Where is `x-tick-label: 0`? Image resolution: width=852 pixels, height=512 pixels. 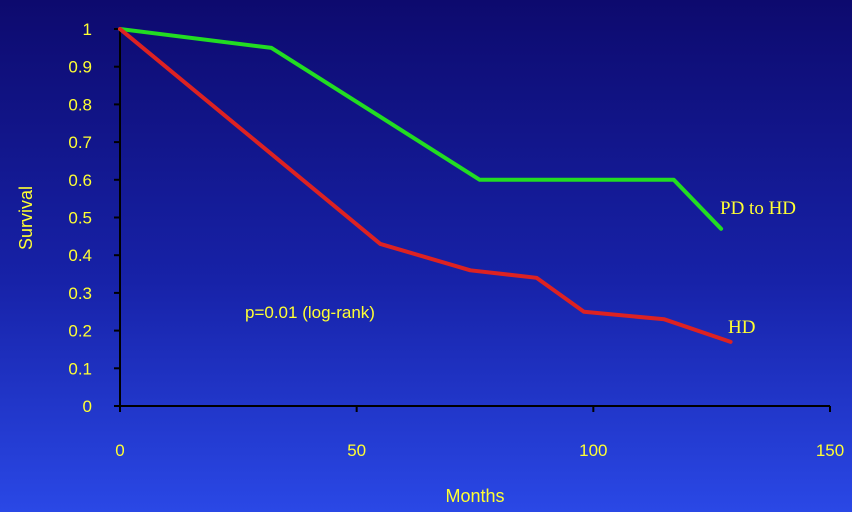
x-tick-label: 0 is located at coordinates (119, 450).